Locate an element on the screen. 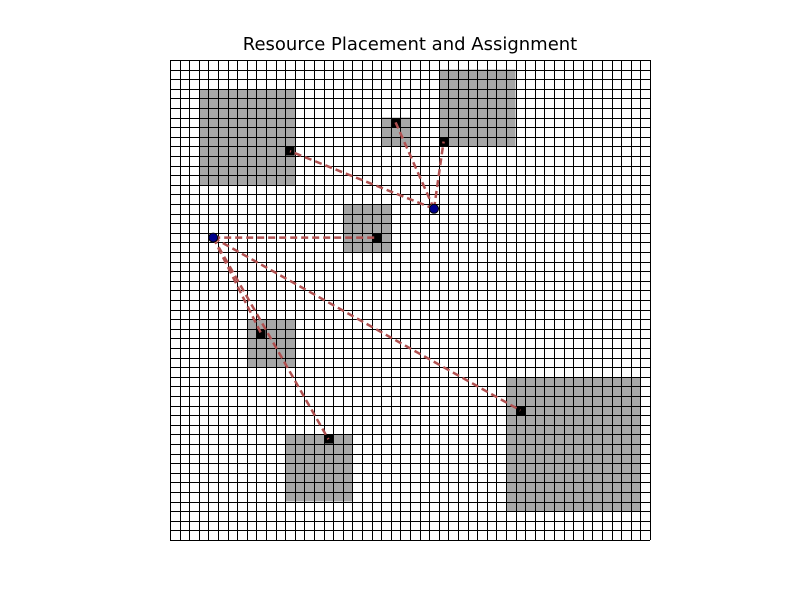  hubs-layer is located at coordinates (323, 223).